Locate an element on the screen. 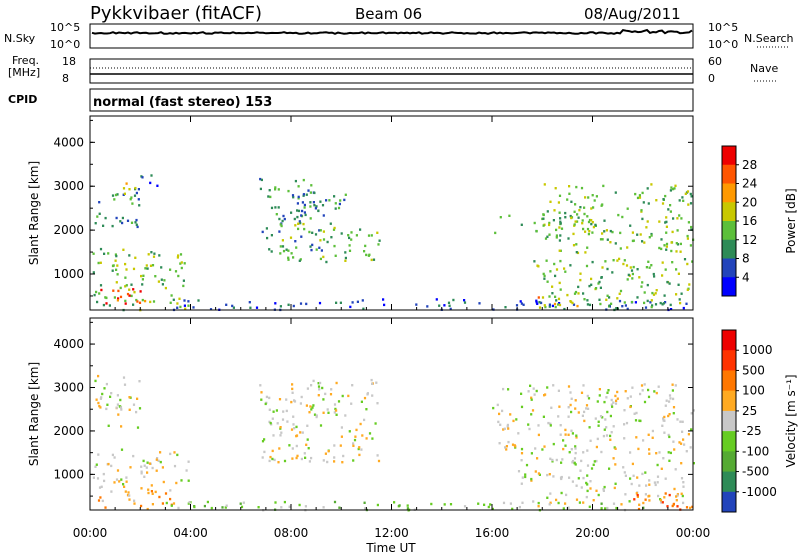 The width and height of the screenshot is (800, 554). colorbar-frame is located at coordinates (729, 421).